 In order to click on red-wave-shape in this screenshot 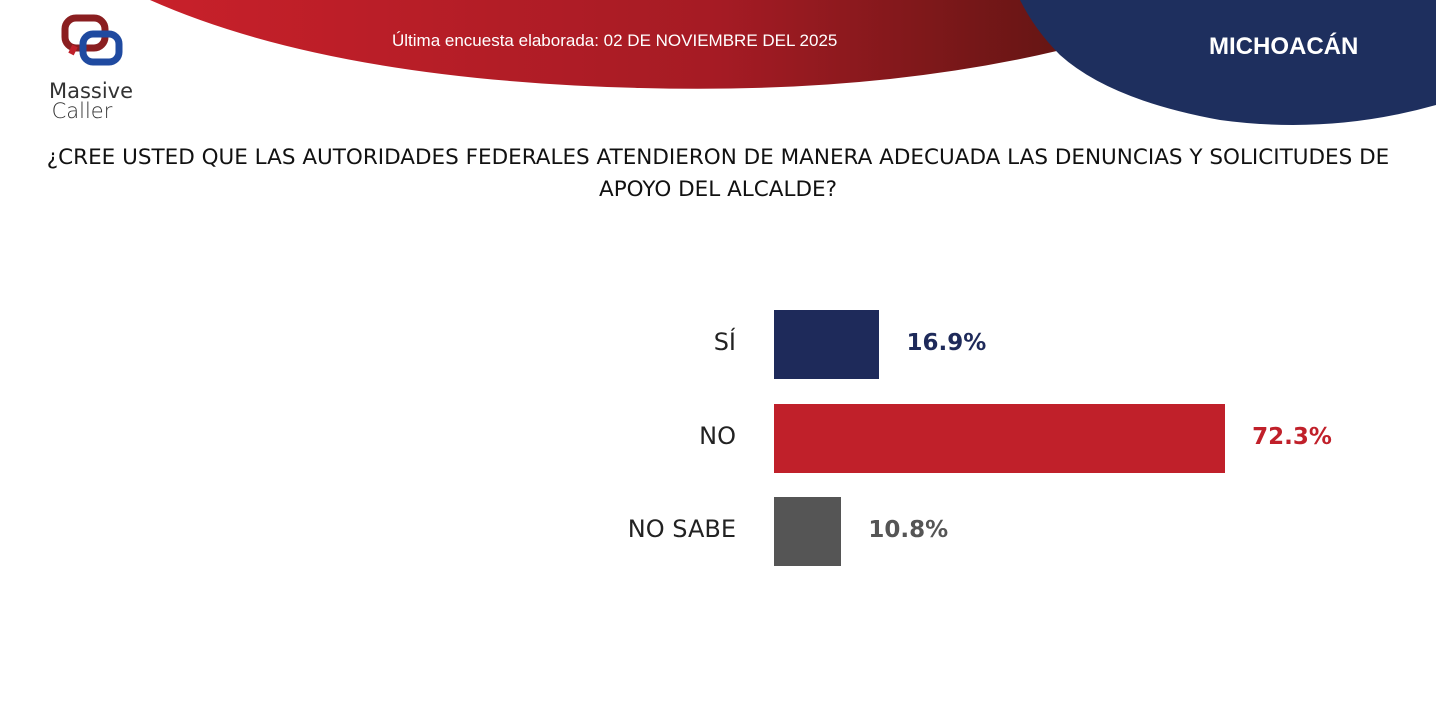, I will do `click(625, 44)`.